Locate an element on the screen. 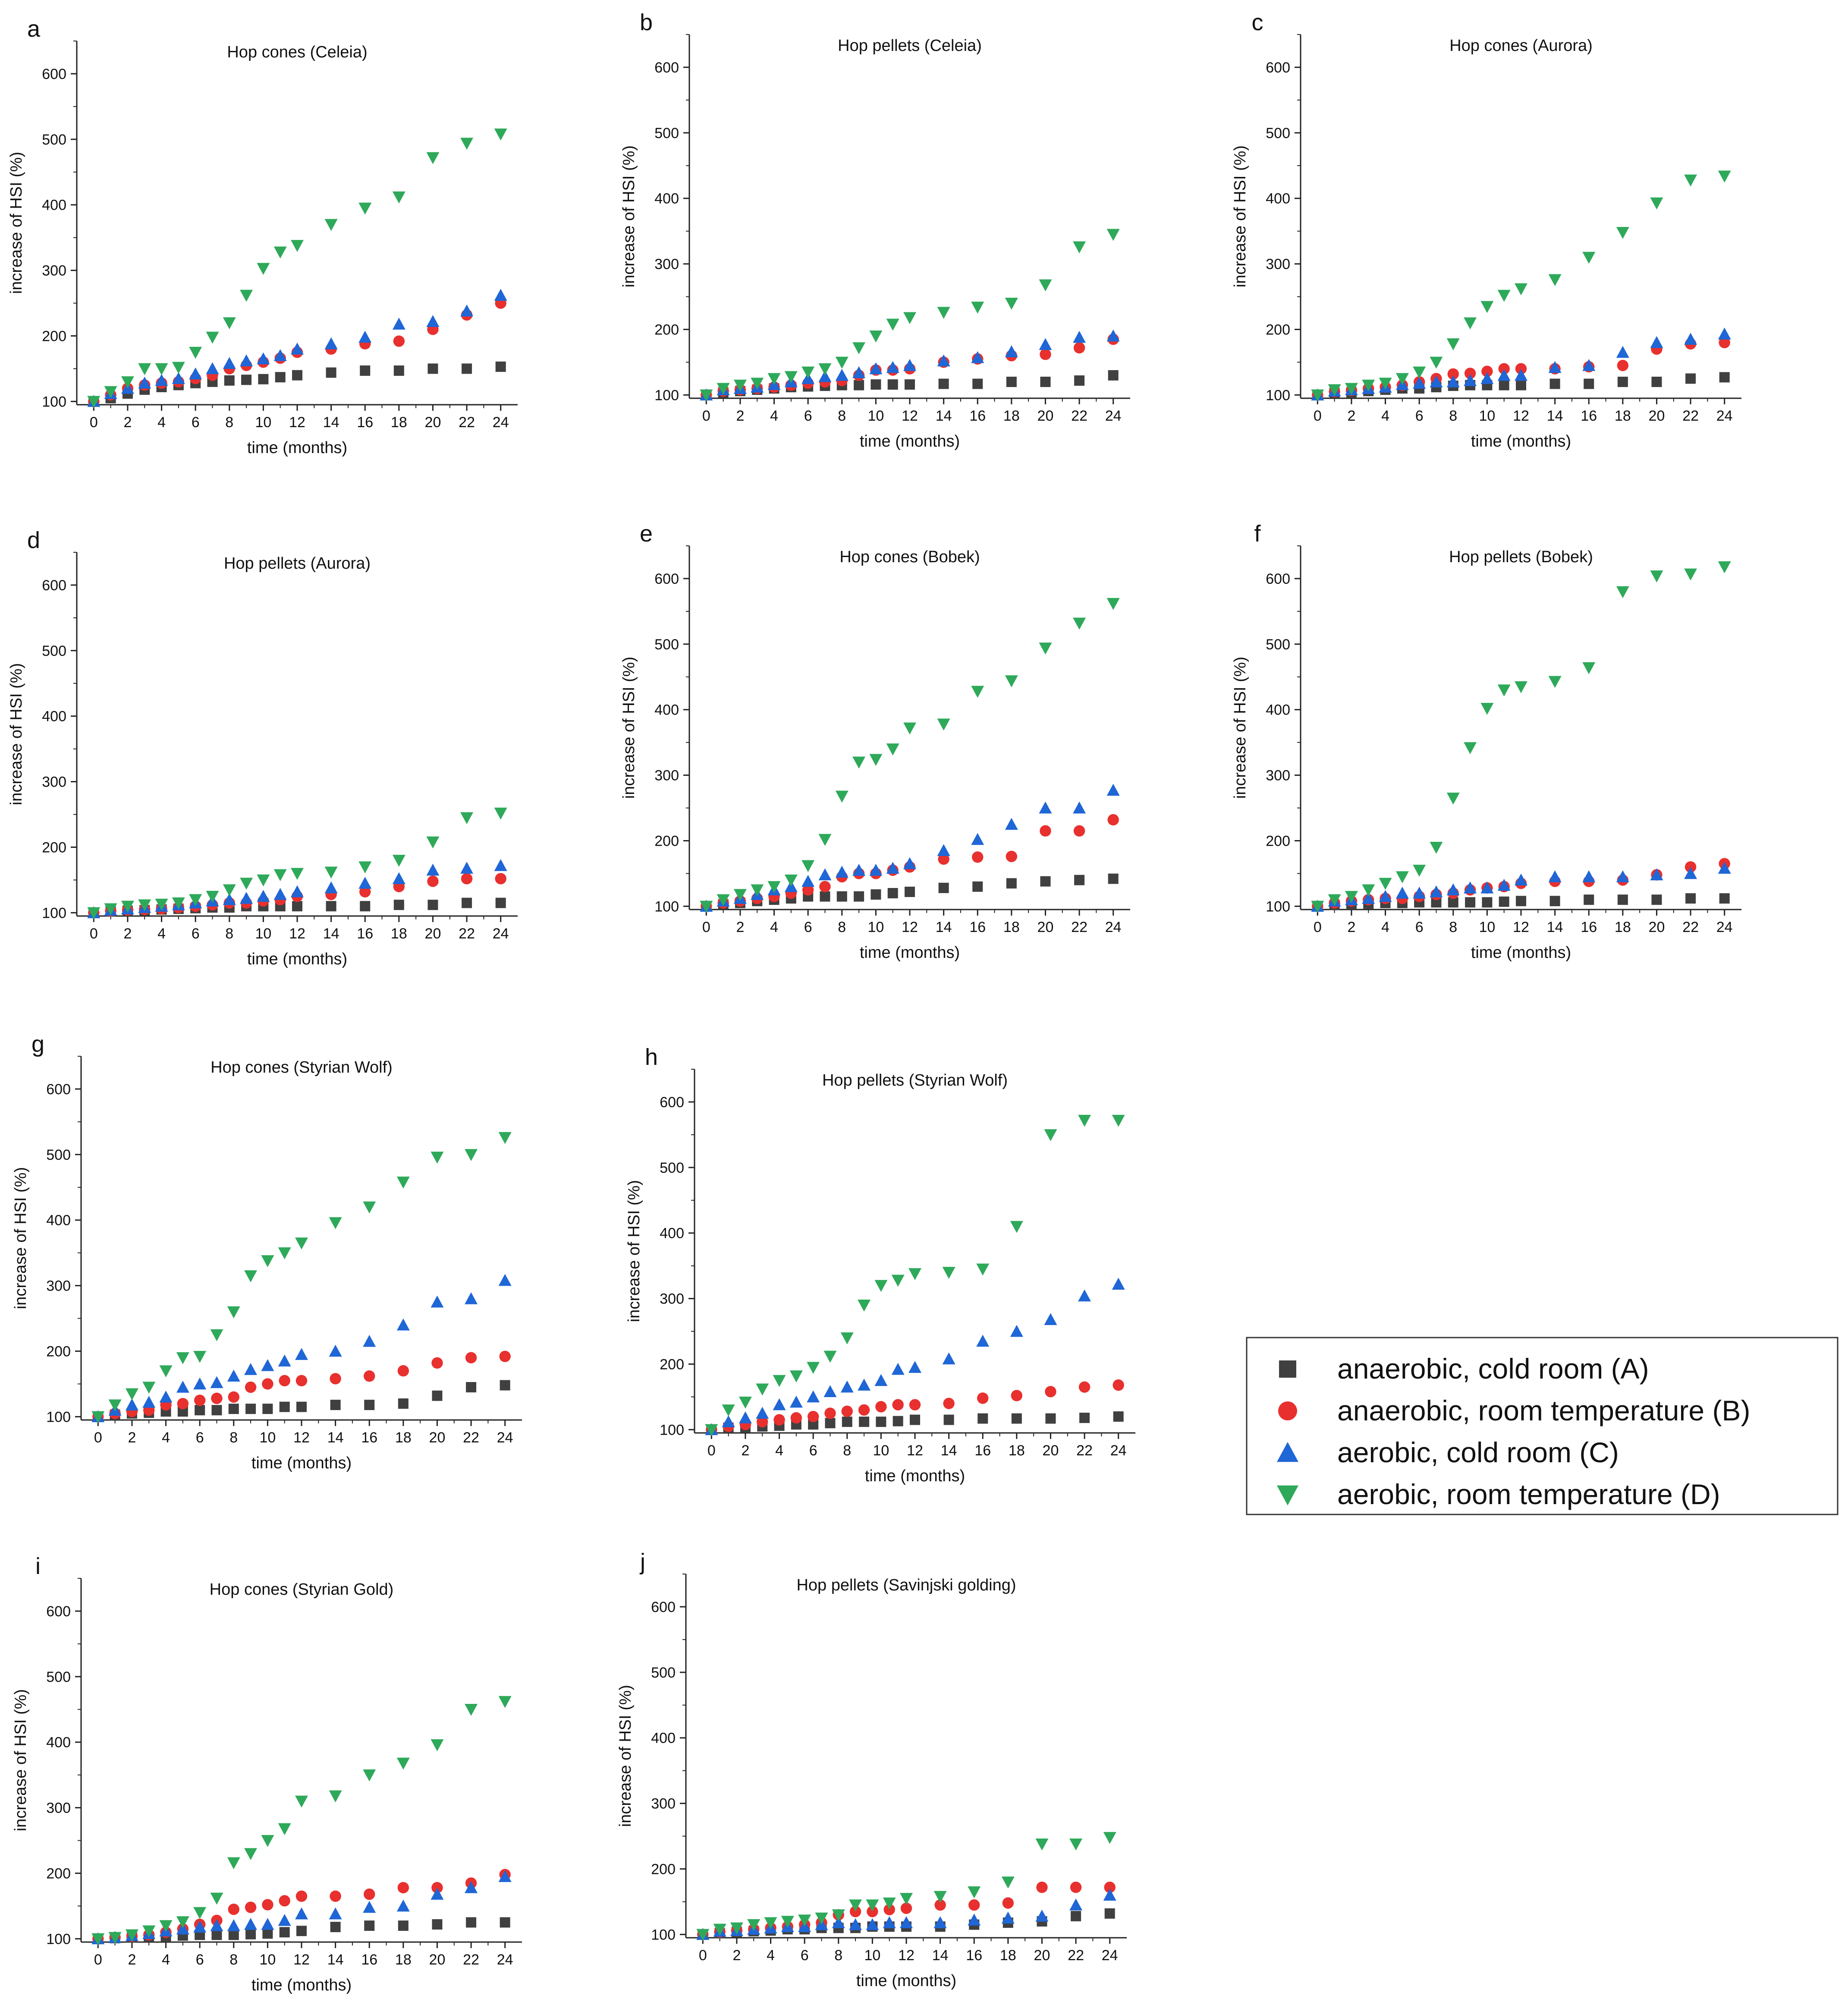  x-tick-label: 18 is located at coordinates (1008, 1955).